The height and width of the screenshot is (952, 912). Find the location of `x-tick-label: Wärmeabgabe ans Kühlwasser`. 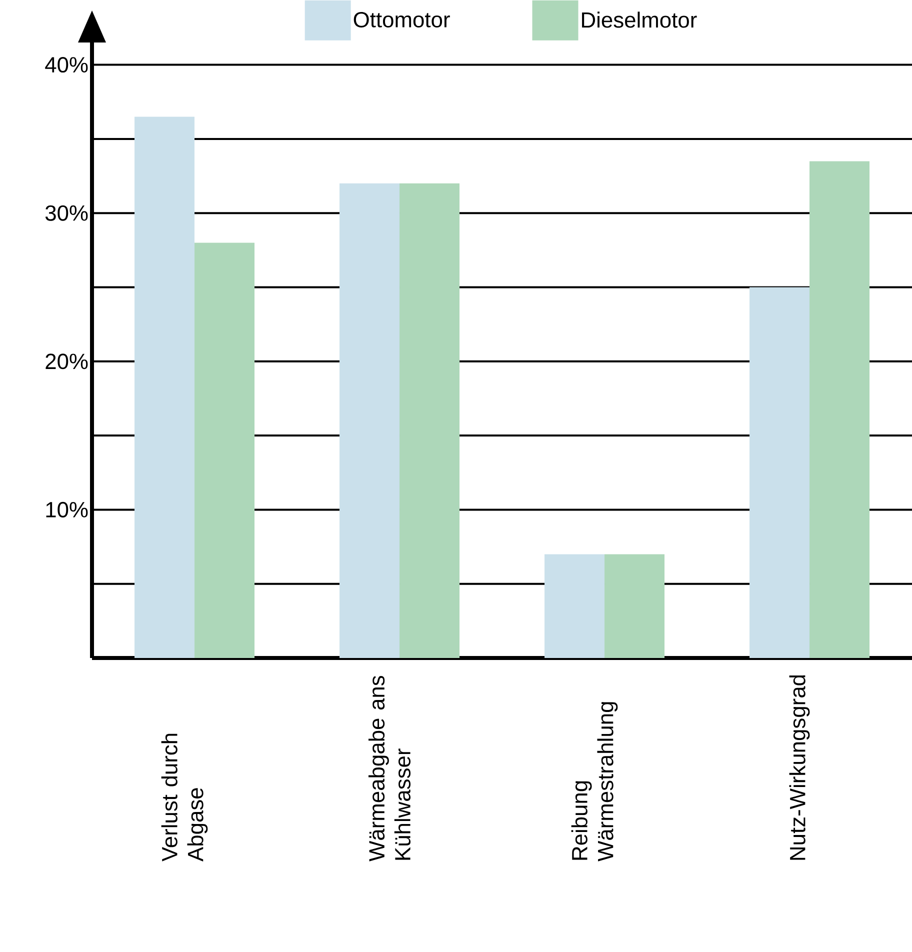

x-tick-label: Wärmeabgabe ans Kühlwasser is located at coordinates (389, 769).